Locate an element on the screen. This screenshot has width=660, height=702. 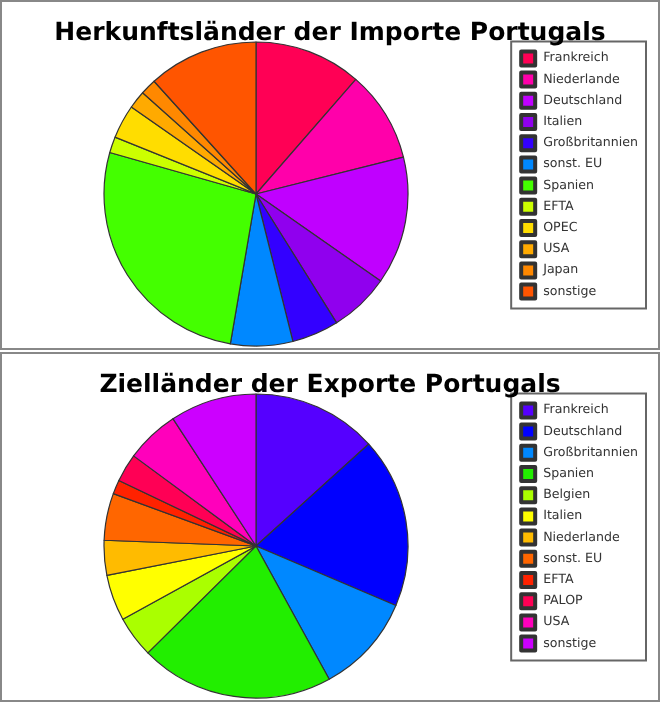
chart-title: Zielländer der Exporte Portugals is located at coordinates (330, 383).